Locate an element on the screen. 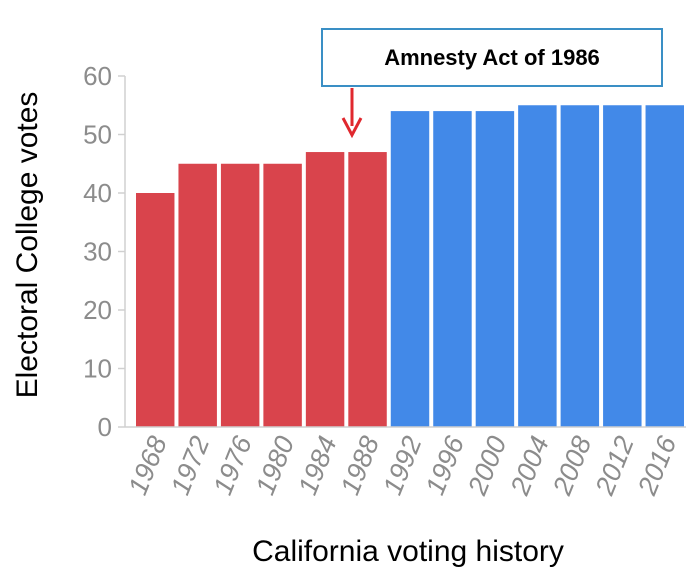 The width and height of the screenshot is (700, 582). y-tick-label: 20 is located at coordinates (97, 310).